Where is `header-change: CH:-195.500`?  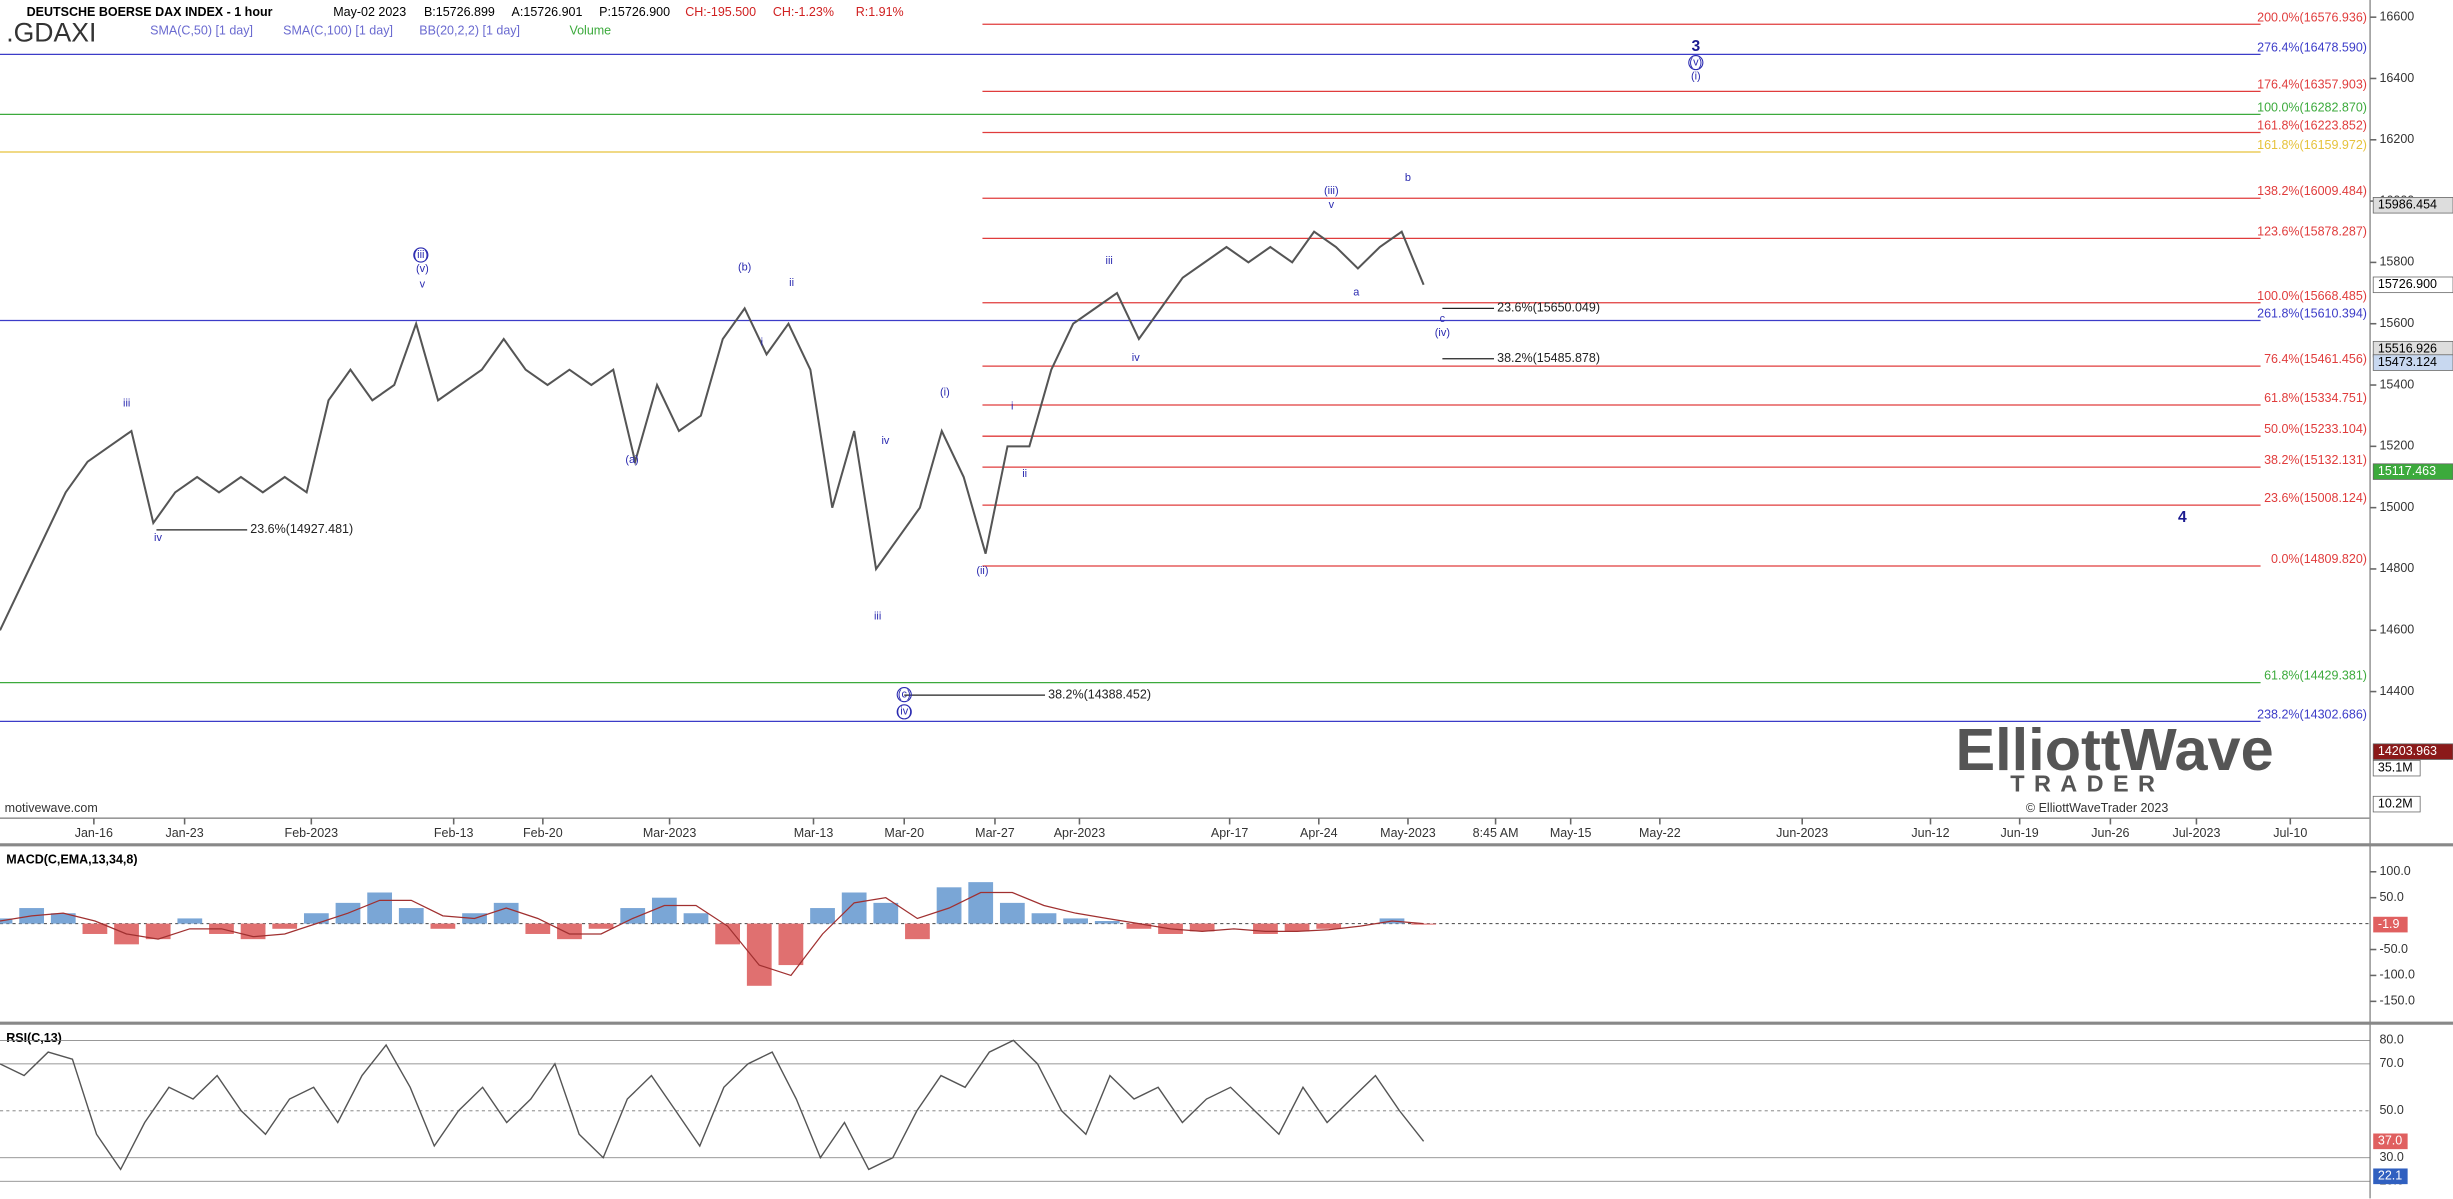
header-change: CH:-195.500 is located at coordinates (720, 12).